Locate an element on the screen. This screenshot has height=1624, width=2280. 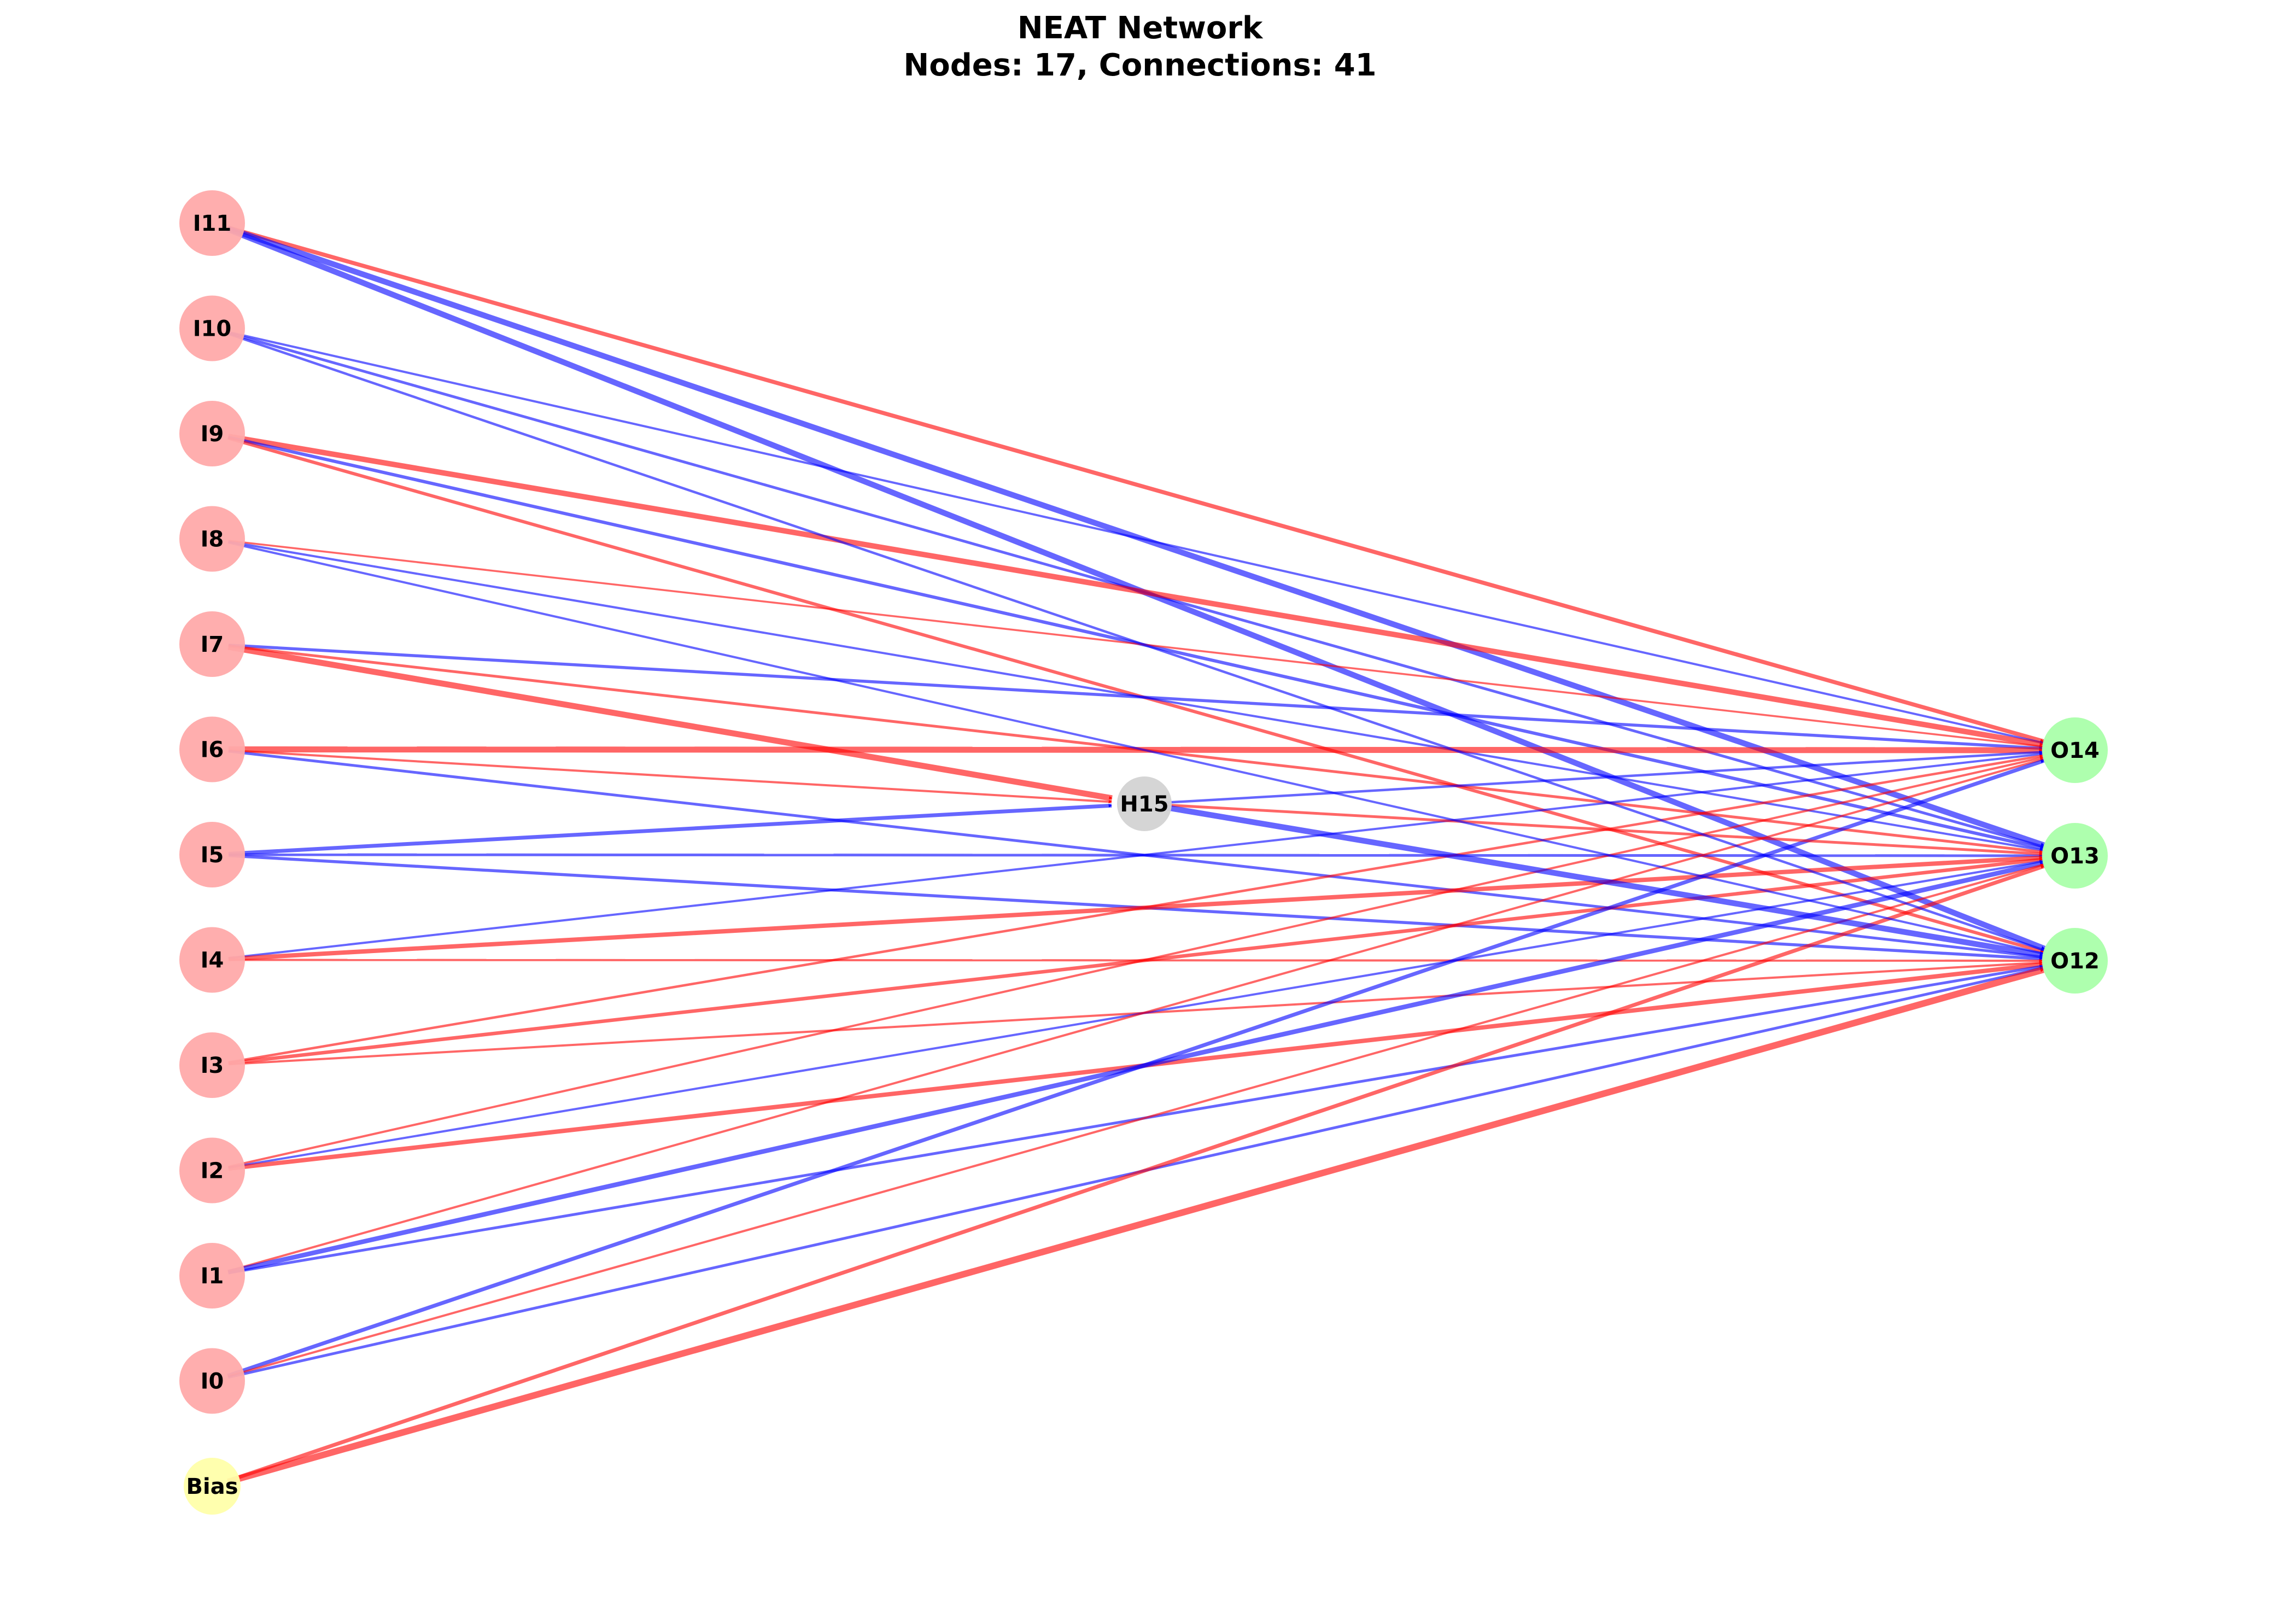
node-O13: O13 is located at coordinates (2075, 856).